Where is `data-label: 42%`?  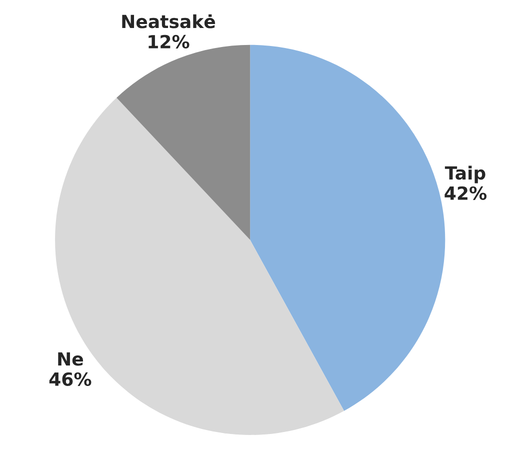 data-label: 42% is located at coordinates (465, 193).